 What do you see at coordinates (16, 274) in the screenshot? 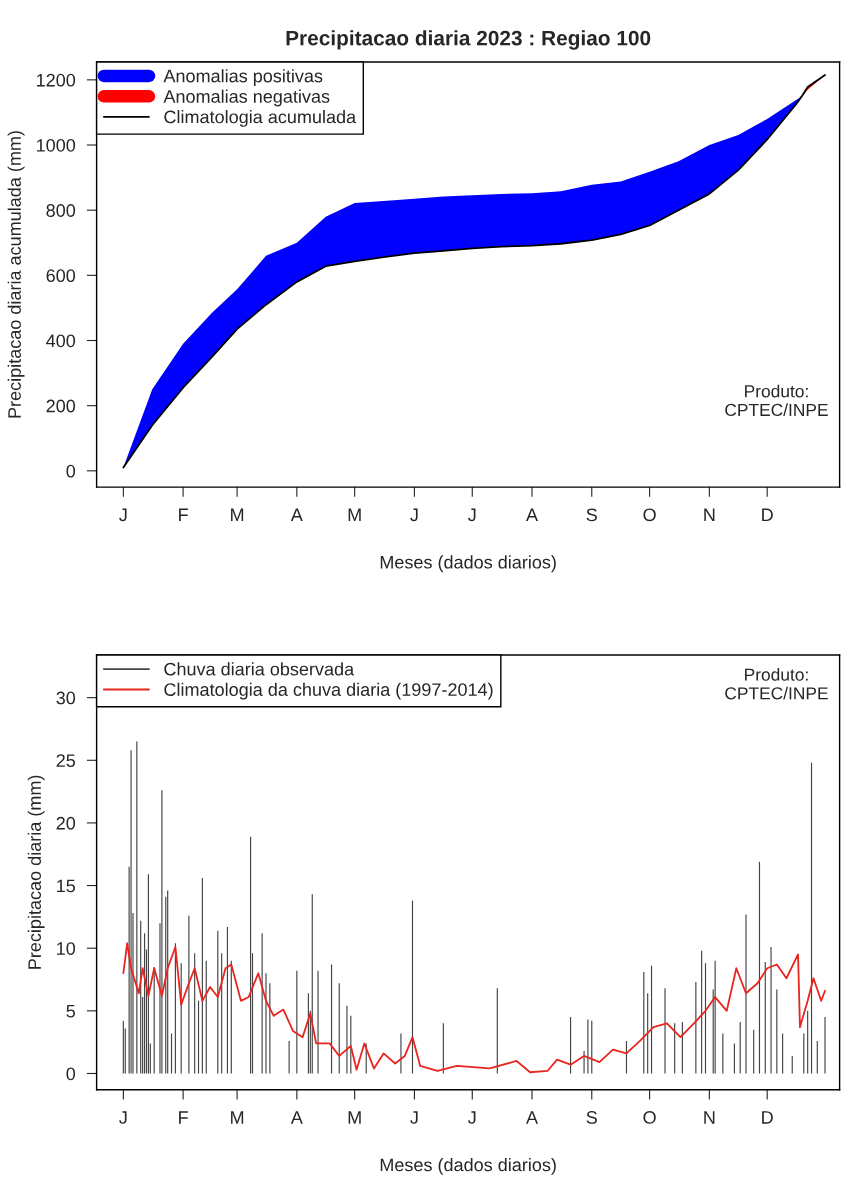
I see `y-axis-title: Precipitacao diaria acumulada (mm)` at bounding box center [16, 274].